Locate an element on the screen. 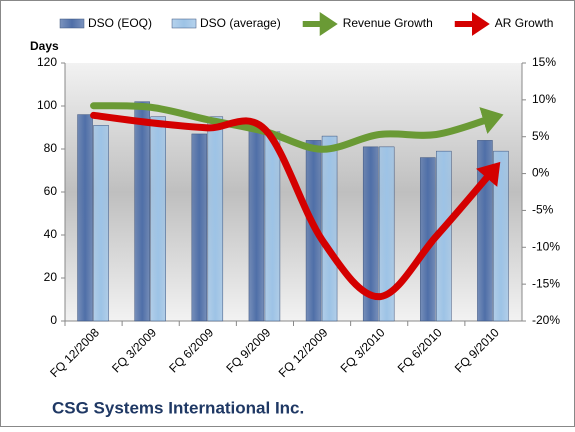  y2-tick-label: -15% is located at coordinates (546, 283).